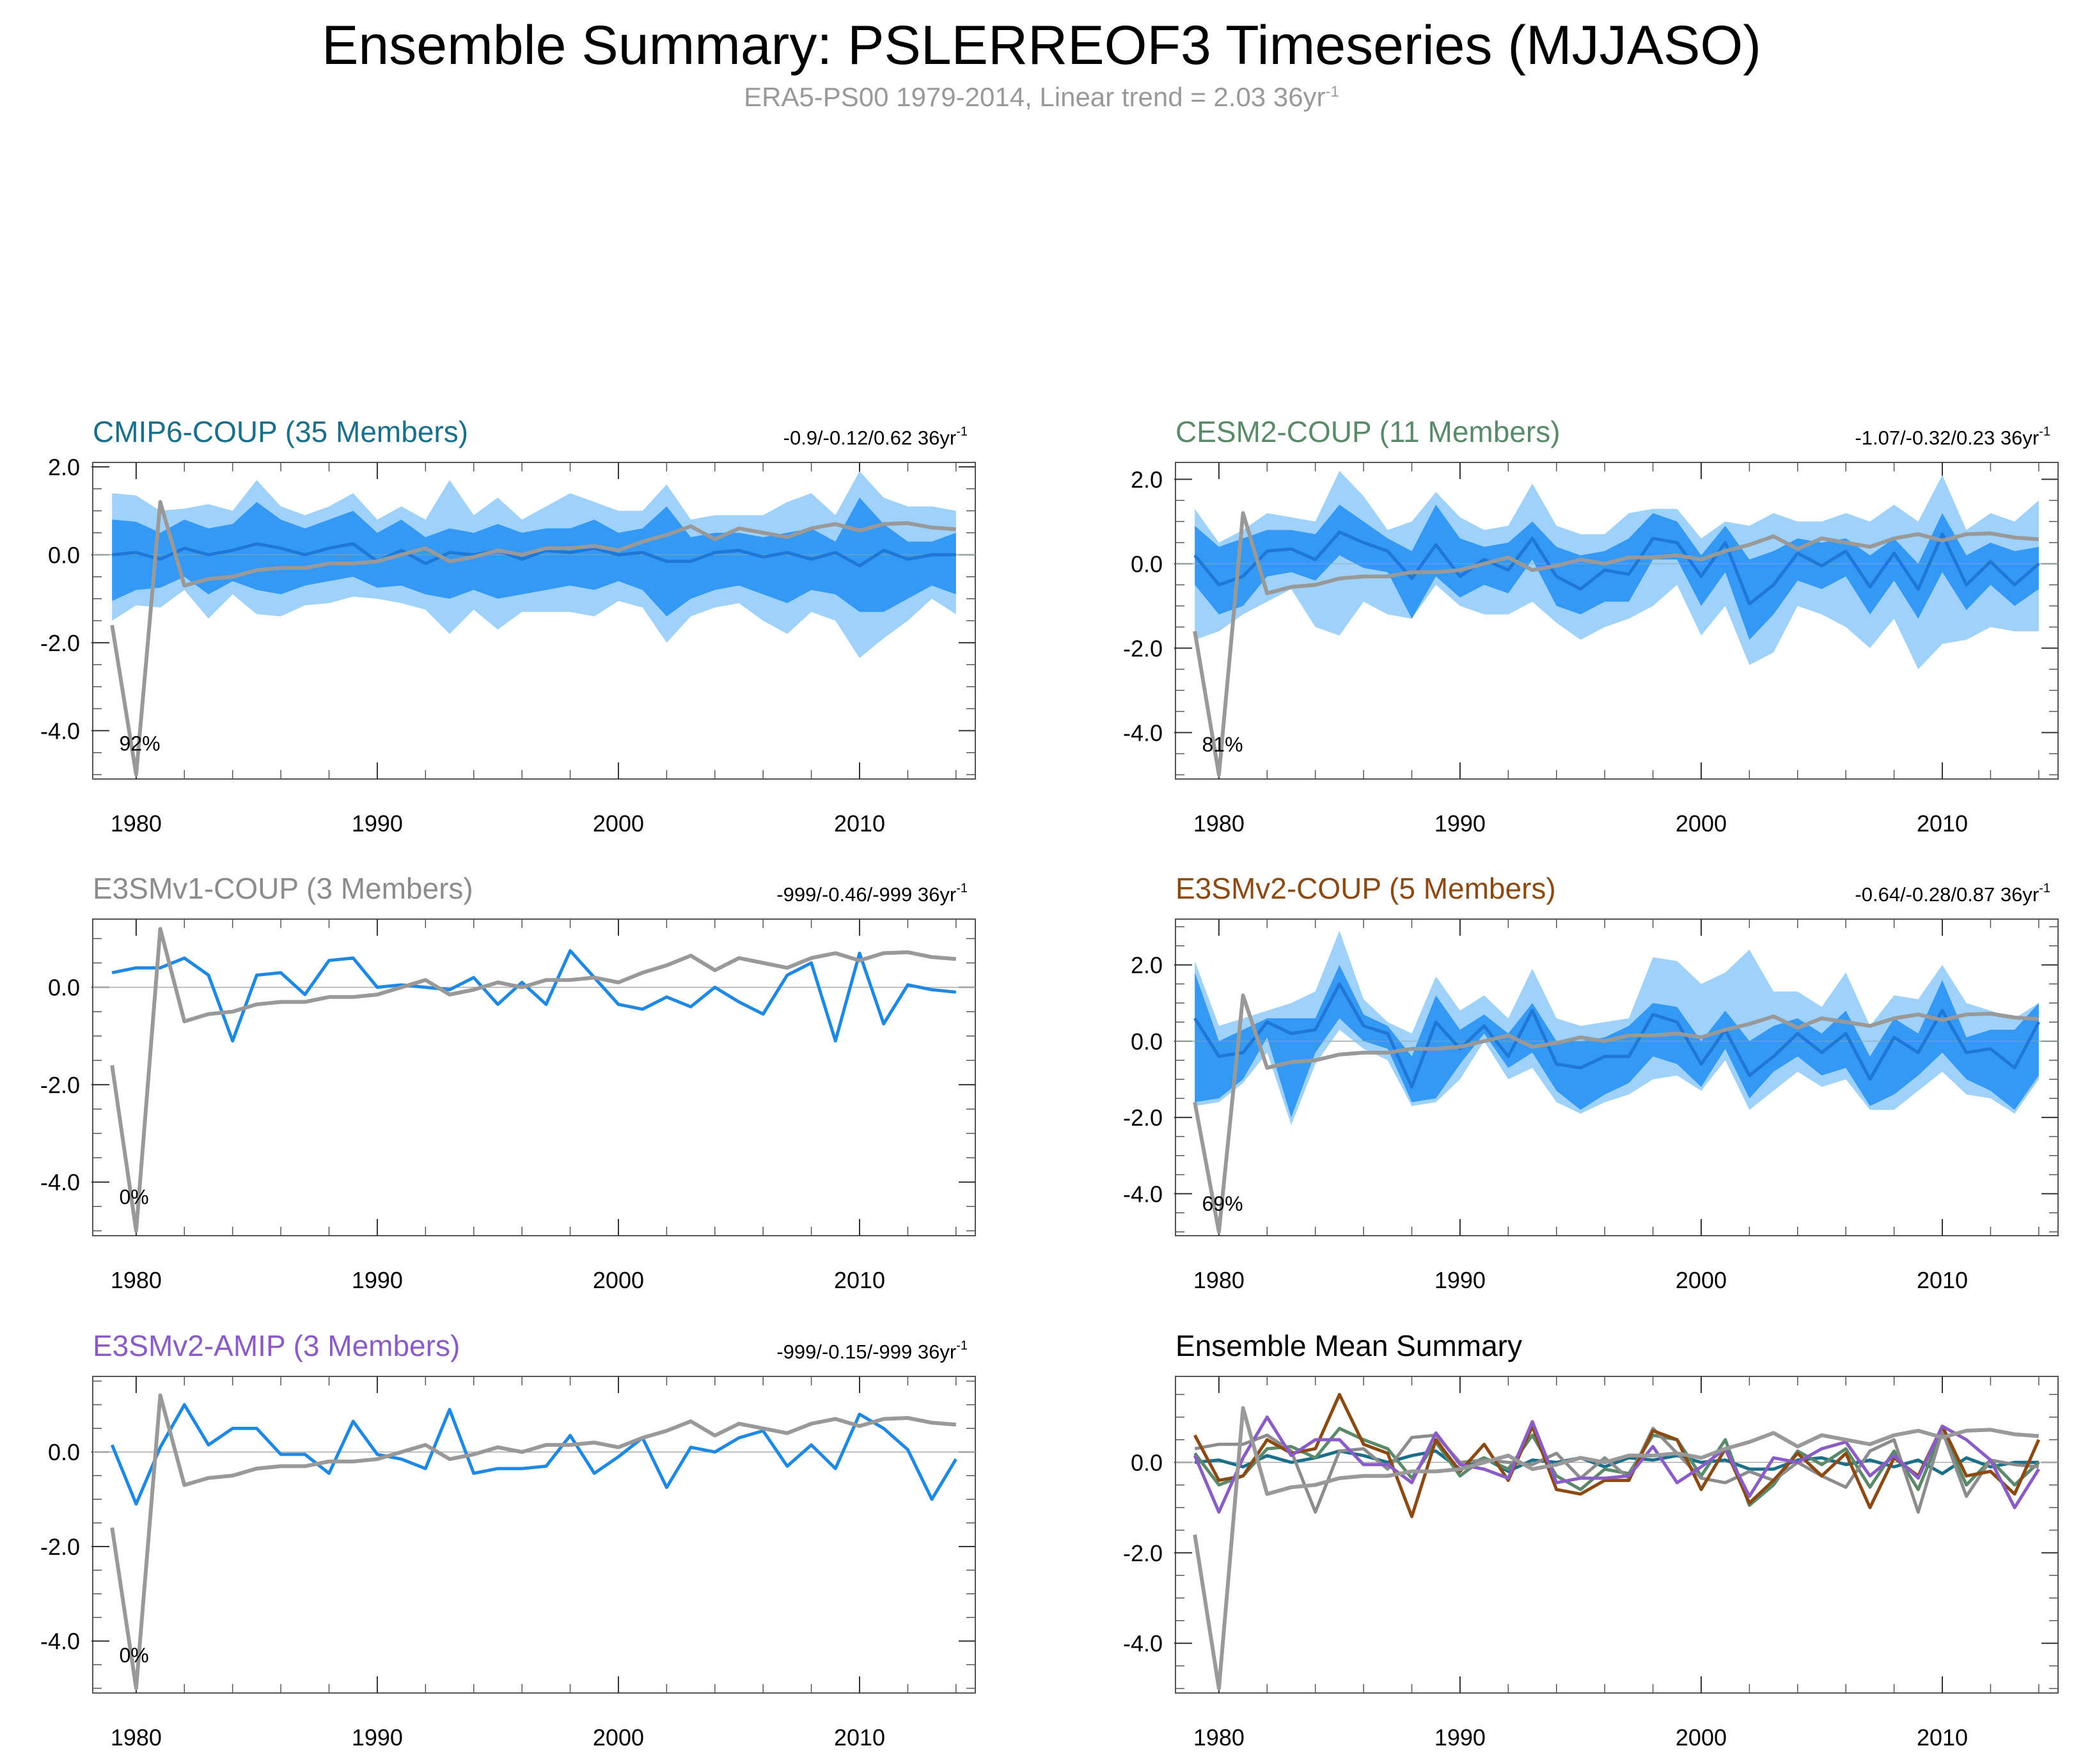 Image resolution: width=2083 pixels, height=1764 pixels. Describe the element at coordinates (533, 555) in the screenshot. I see `cmip6-ensemble-mean-line` at that location.